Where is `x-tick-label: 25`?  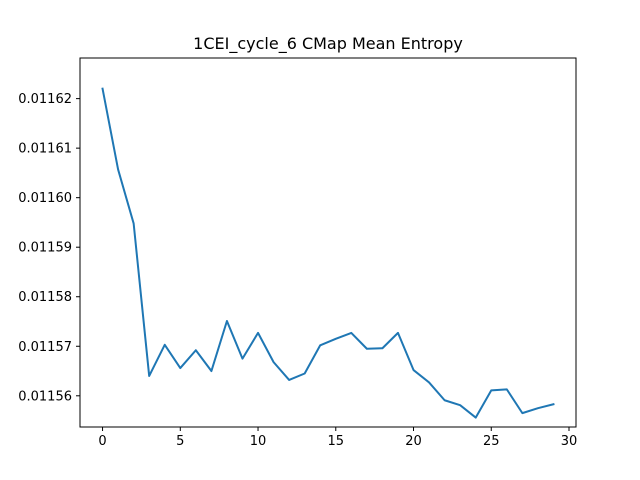 x-tick-label: 25 is located at coordinates (491, 441).